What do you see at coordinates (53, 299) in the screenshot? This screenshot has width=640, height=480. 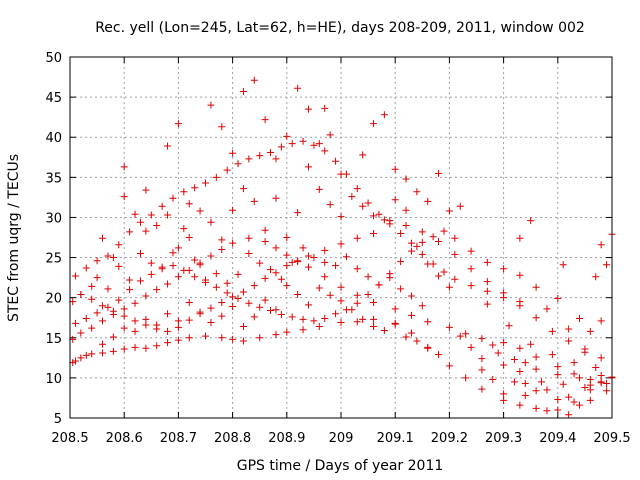 I see `y-tick-label: 20` at bounding box center [53, 299].